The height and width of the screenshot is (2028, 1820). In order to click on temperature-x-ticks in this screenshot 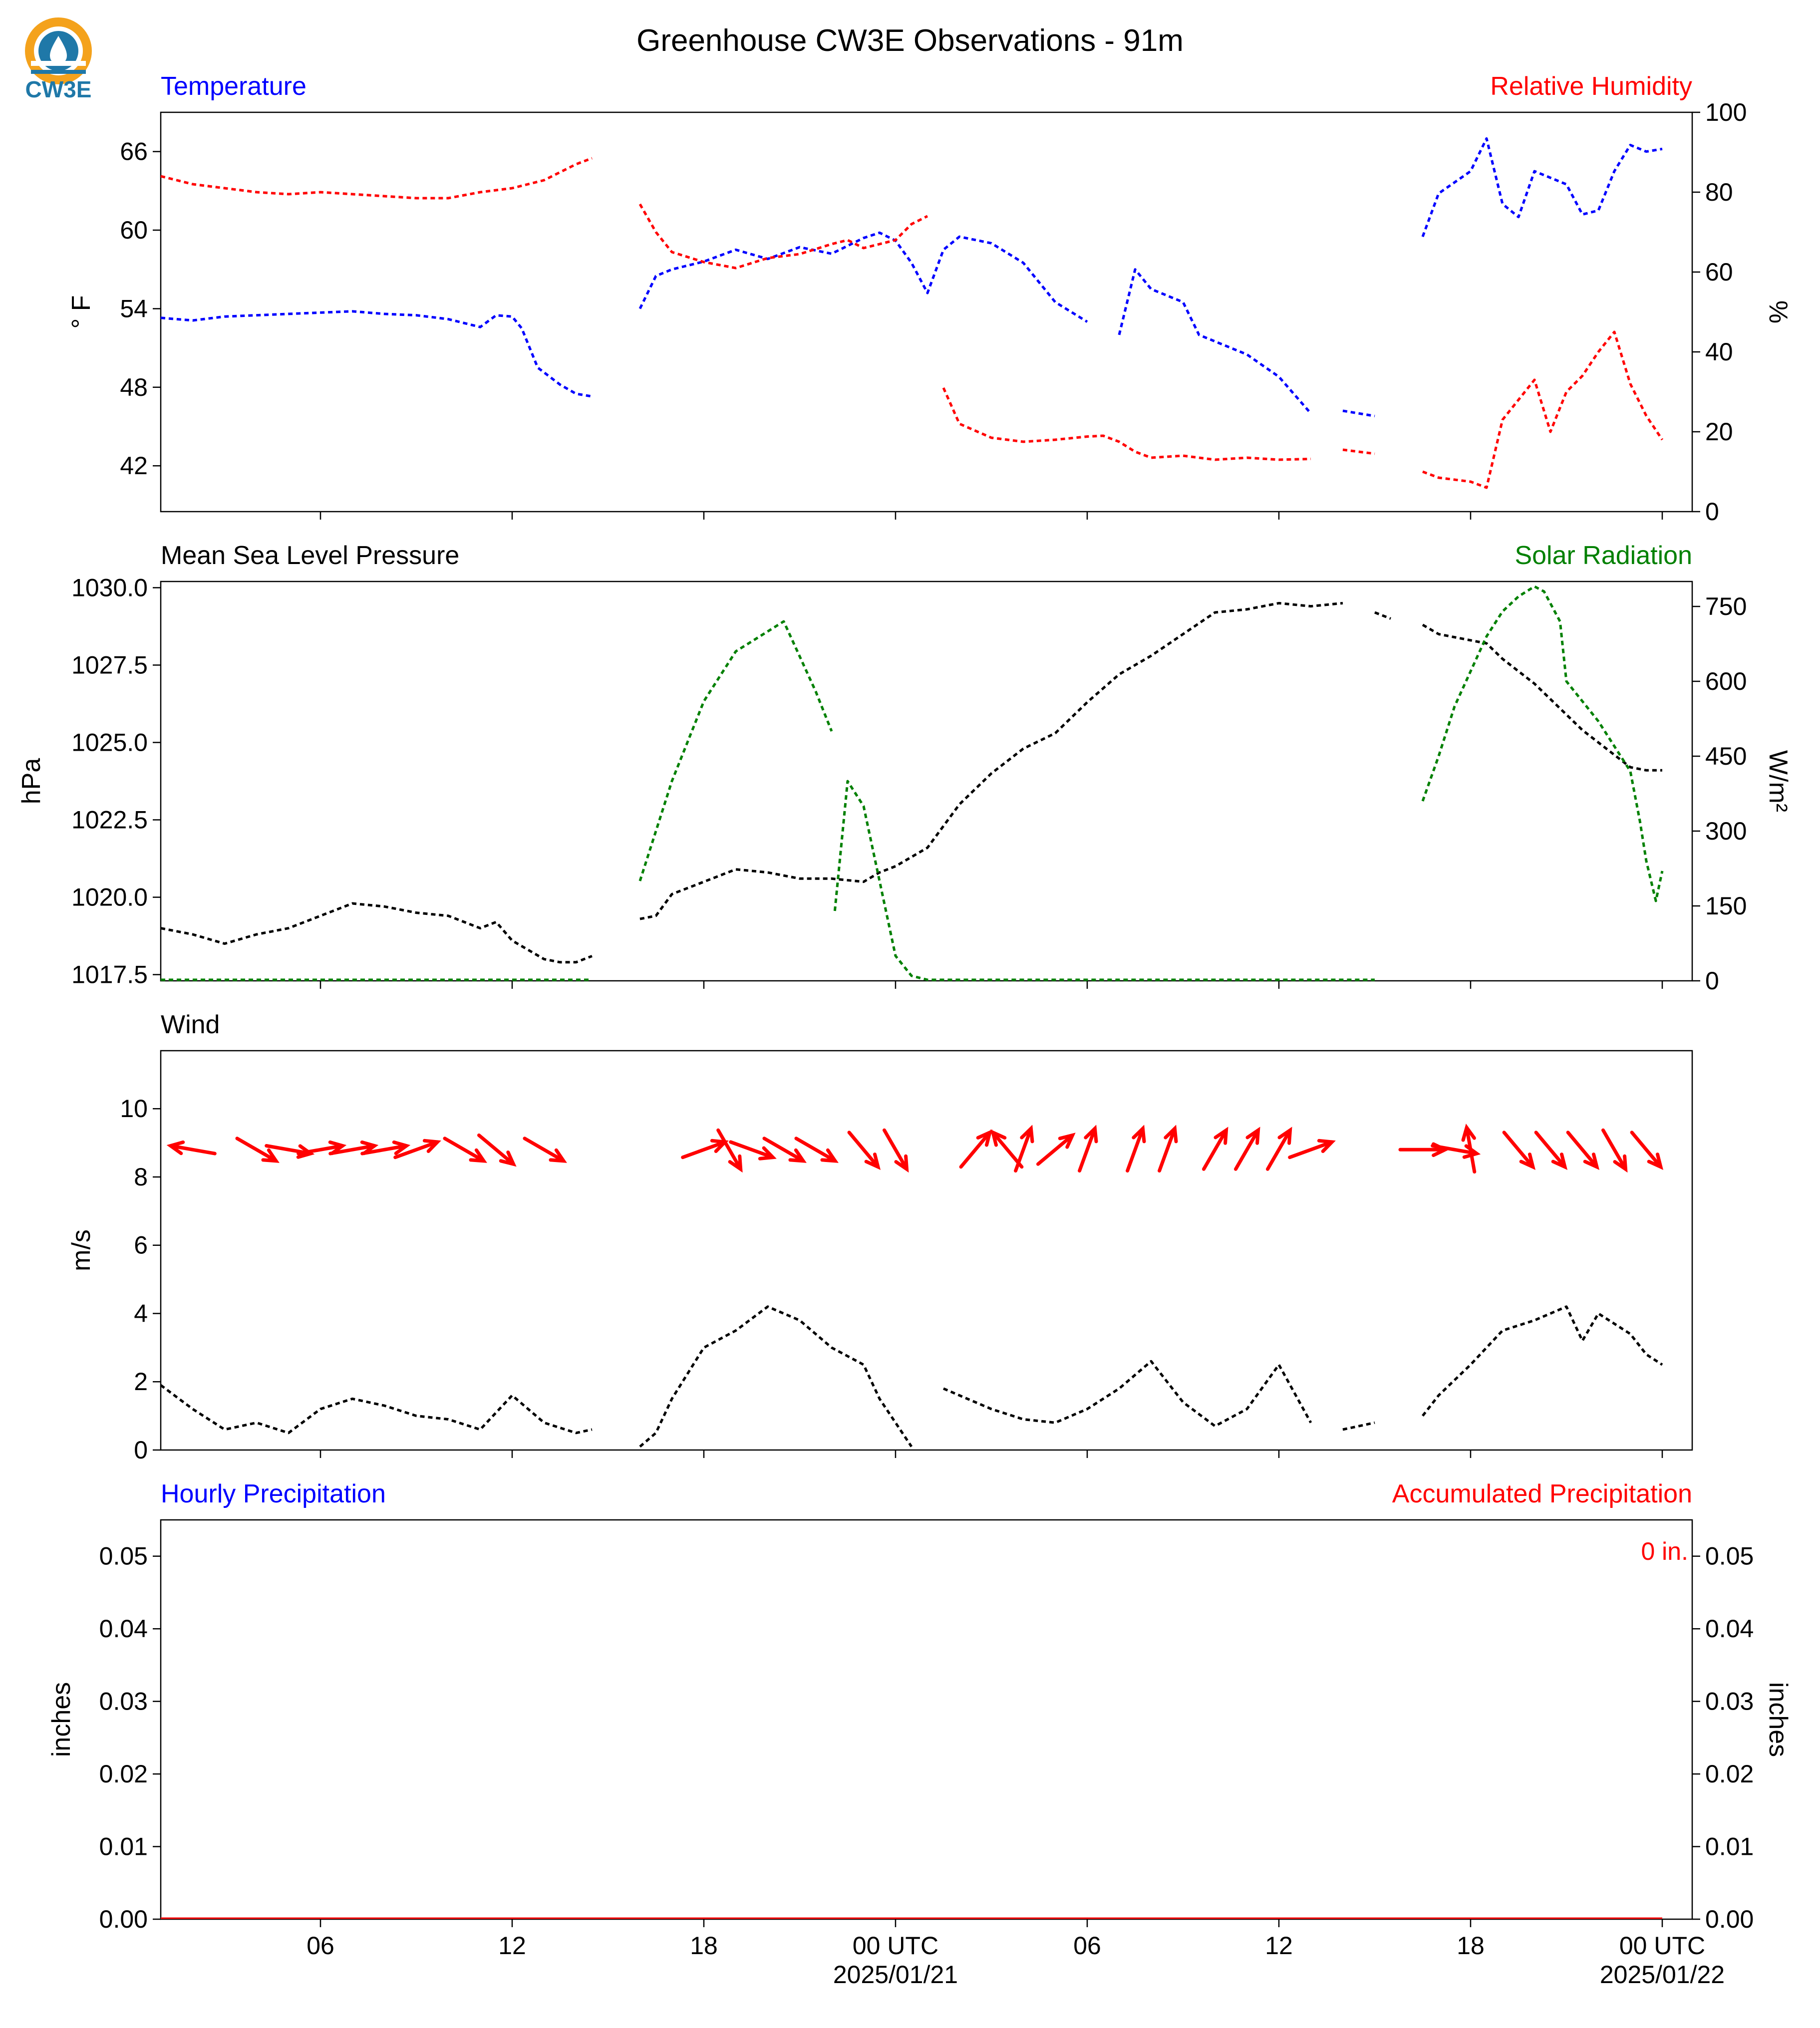, I will do `click(991, 516)`.